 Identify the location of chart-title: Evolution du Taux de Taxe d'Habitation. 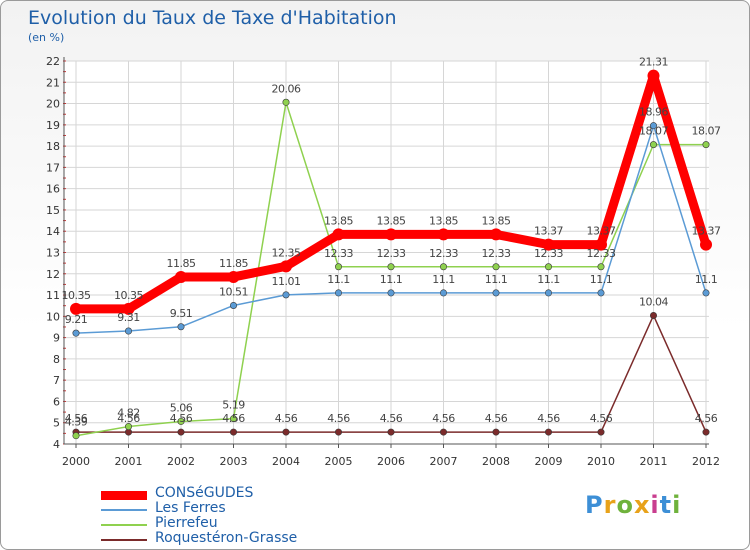
(212, 18).